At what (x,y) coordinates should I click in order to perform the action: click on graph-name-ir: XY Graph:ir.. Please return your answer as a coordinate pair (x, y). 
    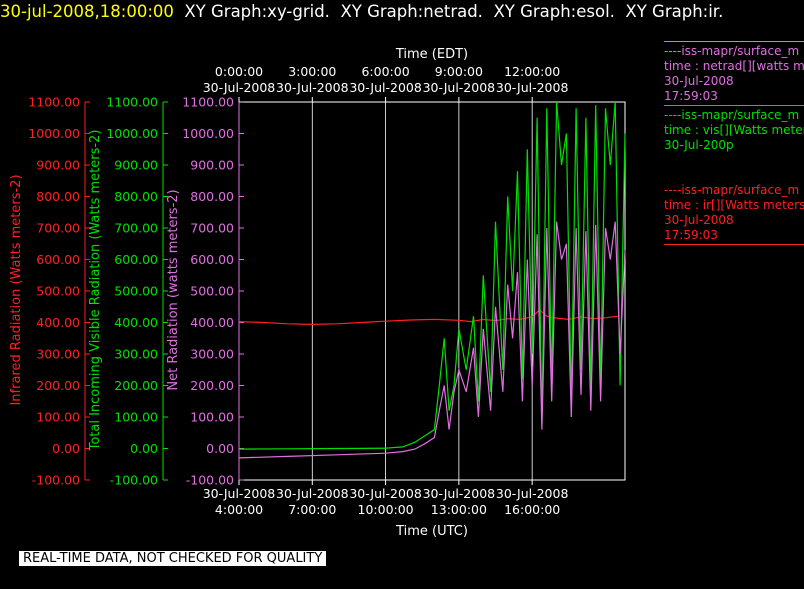
    Looking at the image, I should click on (674, 11).